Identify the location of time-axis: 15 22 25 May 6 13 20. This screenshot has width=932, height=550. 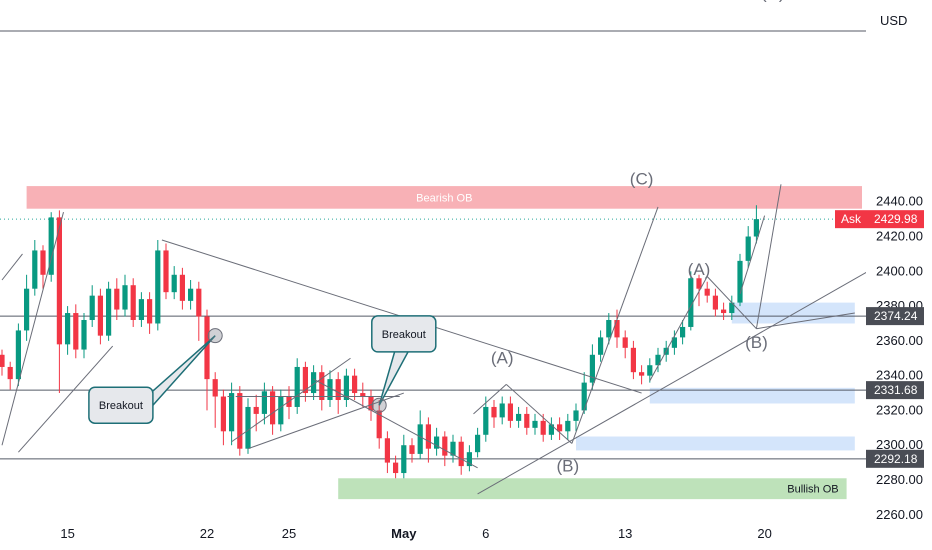
(415, 533).